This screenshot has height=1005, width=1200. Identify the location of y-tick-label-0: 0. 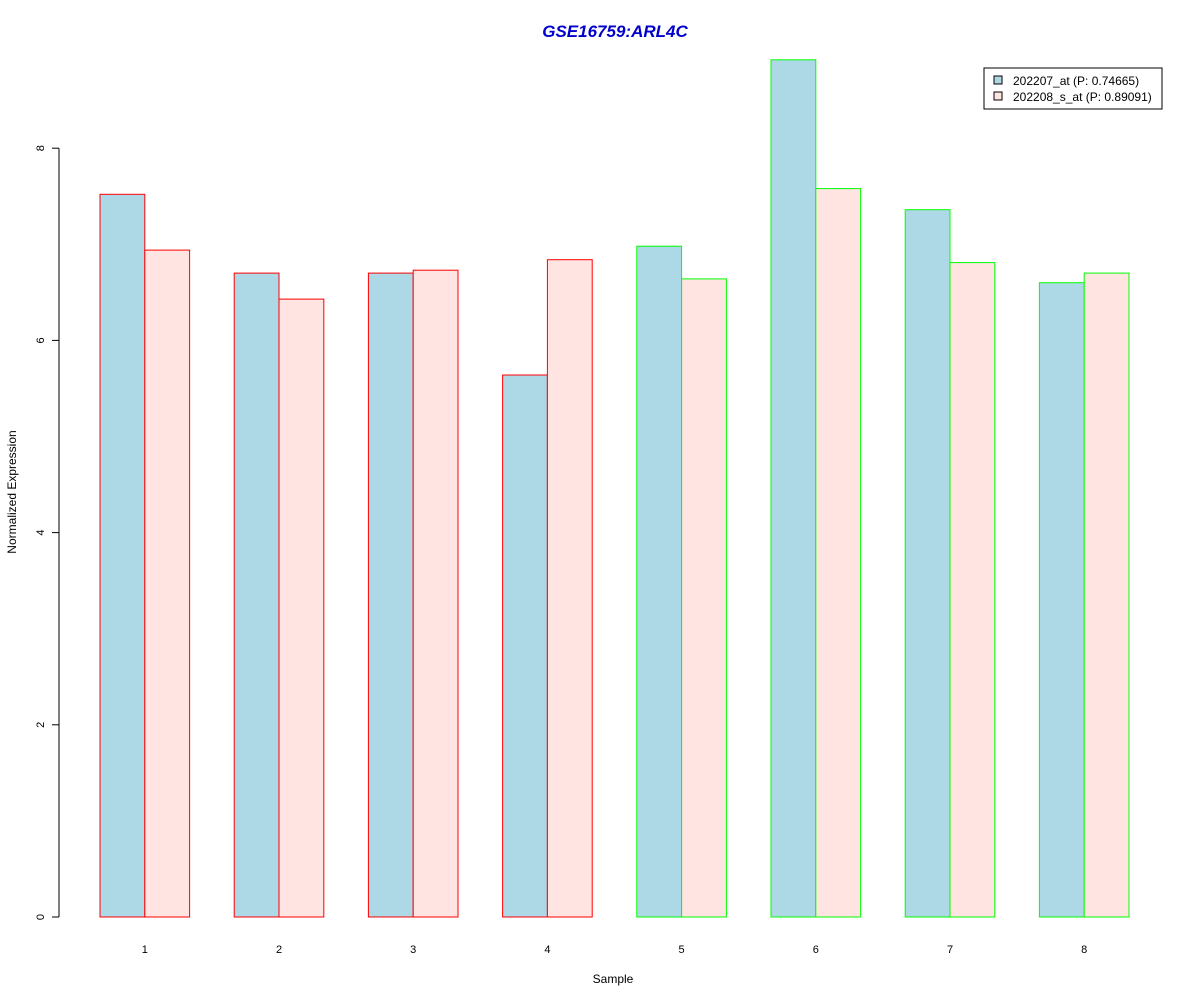
(41, 917).